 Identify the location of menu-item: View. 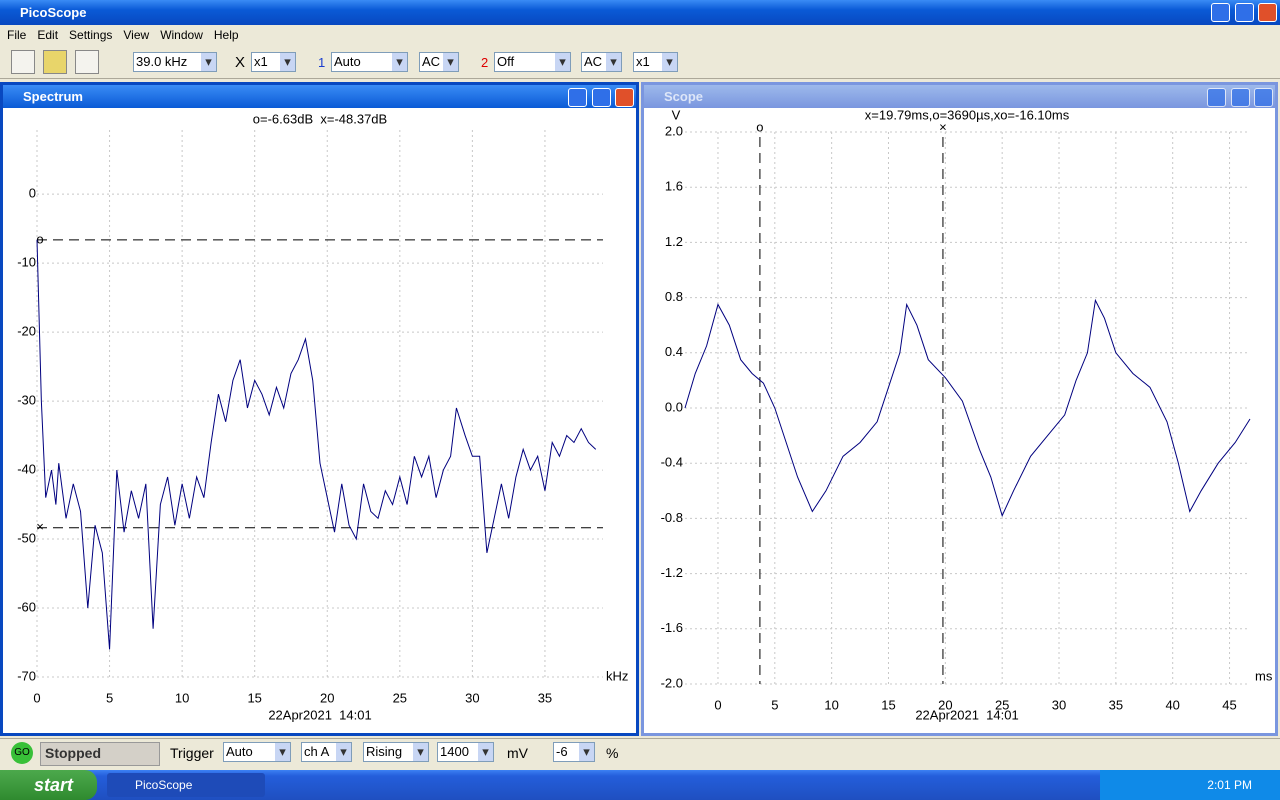
(136, 35).